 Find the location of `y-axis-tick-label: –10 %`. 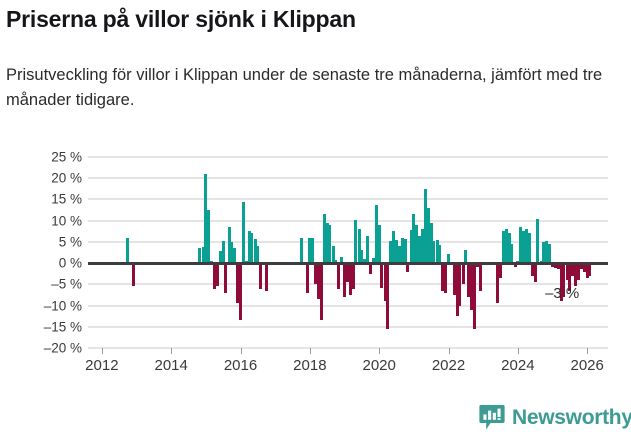

y-axis-tick-label: –10 % is located at coordinates (62, 306).